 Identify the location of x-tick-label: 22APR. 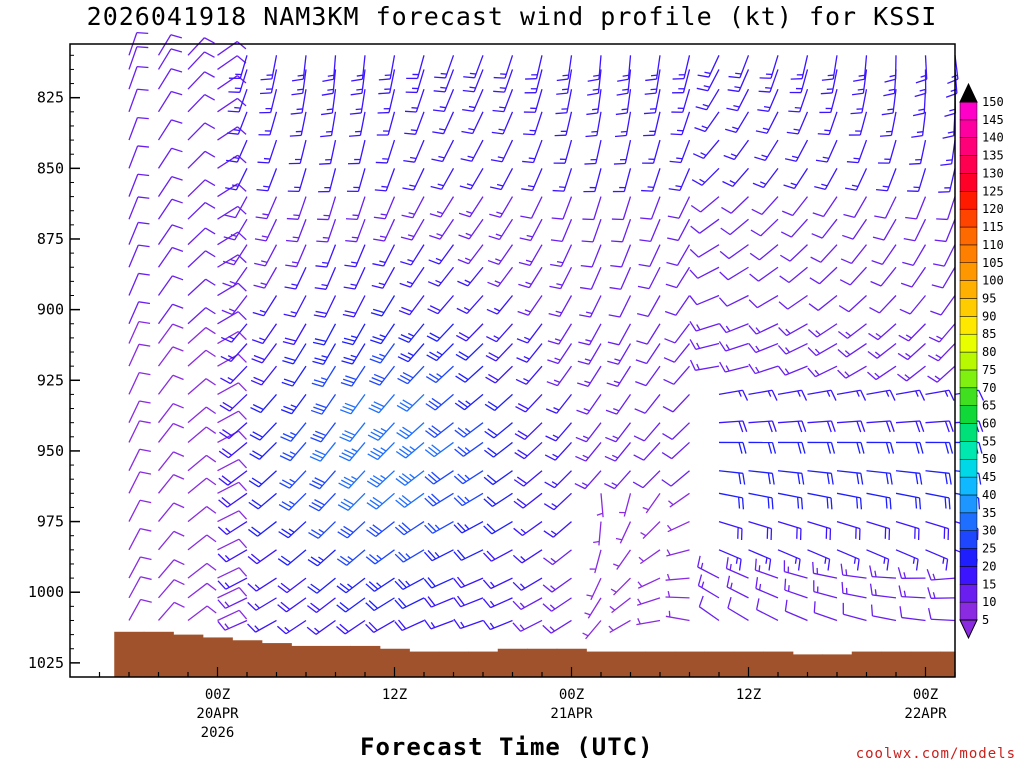
(925, 714).